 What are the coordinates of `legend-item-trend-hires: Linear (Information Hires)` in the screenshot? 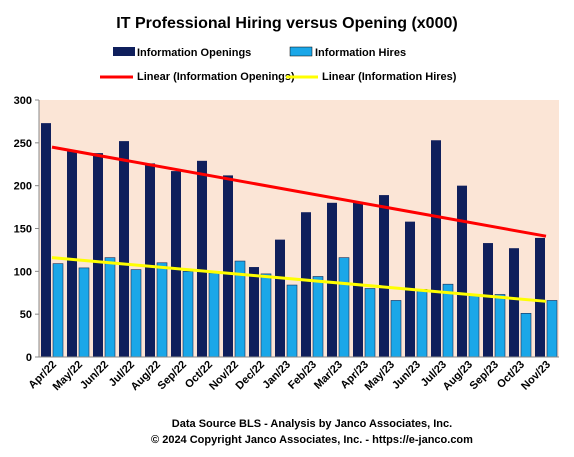 It's located at (371, 77).